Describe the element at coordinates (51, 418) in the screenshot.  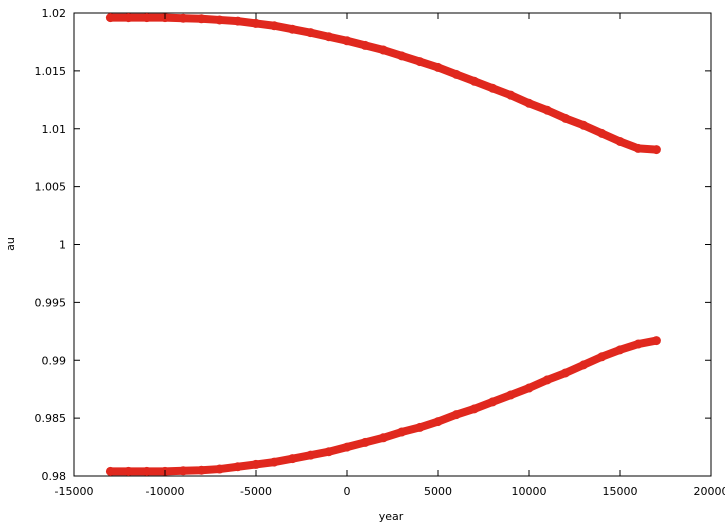
I see `y-tick-label: 0.985` at that location.